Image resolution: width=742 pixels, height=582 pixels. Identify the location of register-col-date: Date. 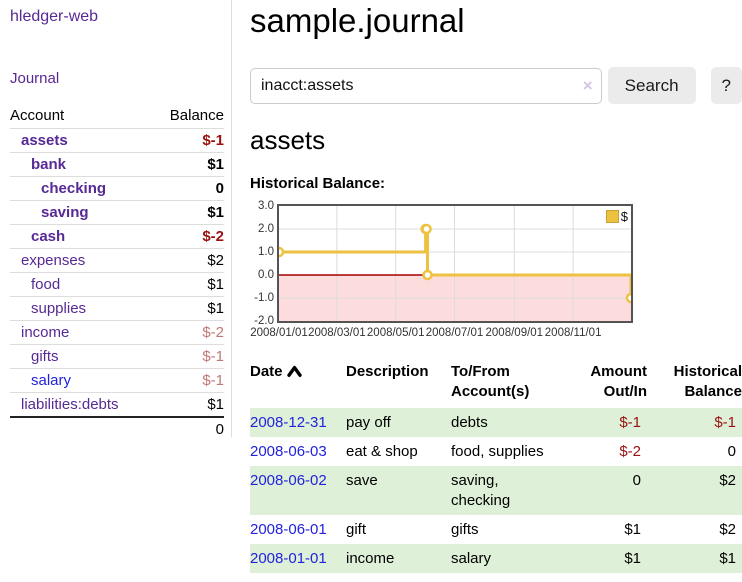
(298, 384).